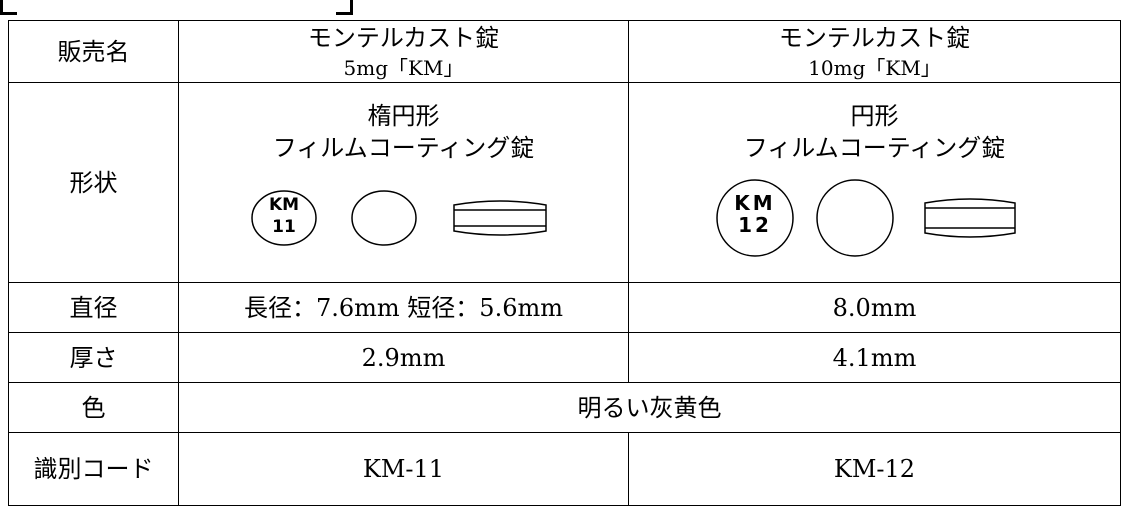 Image resolution: width=1133 pixels, height=506 pixels. I want to click on cell: モンテルカスト錠 5mg「KM」, so click(403, 51).